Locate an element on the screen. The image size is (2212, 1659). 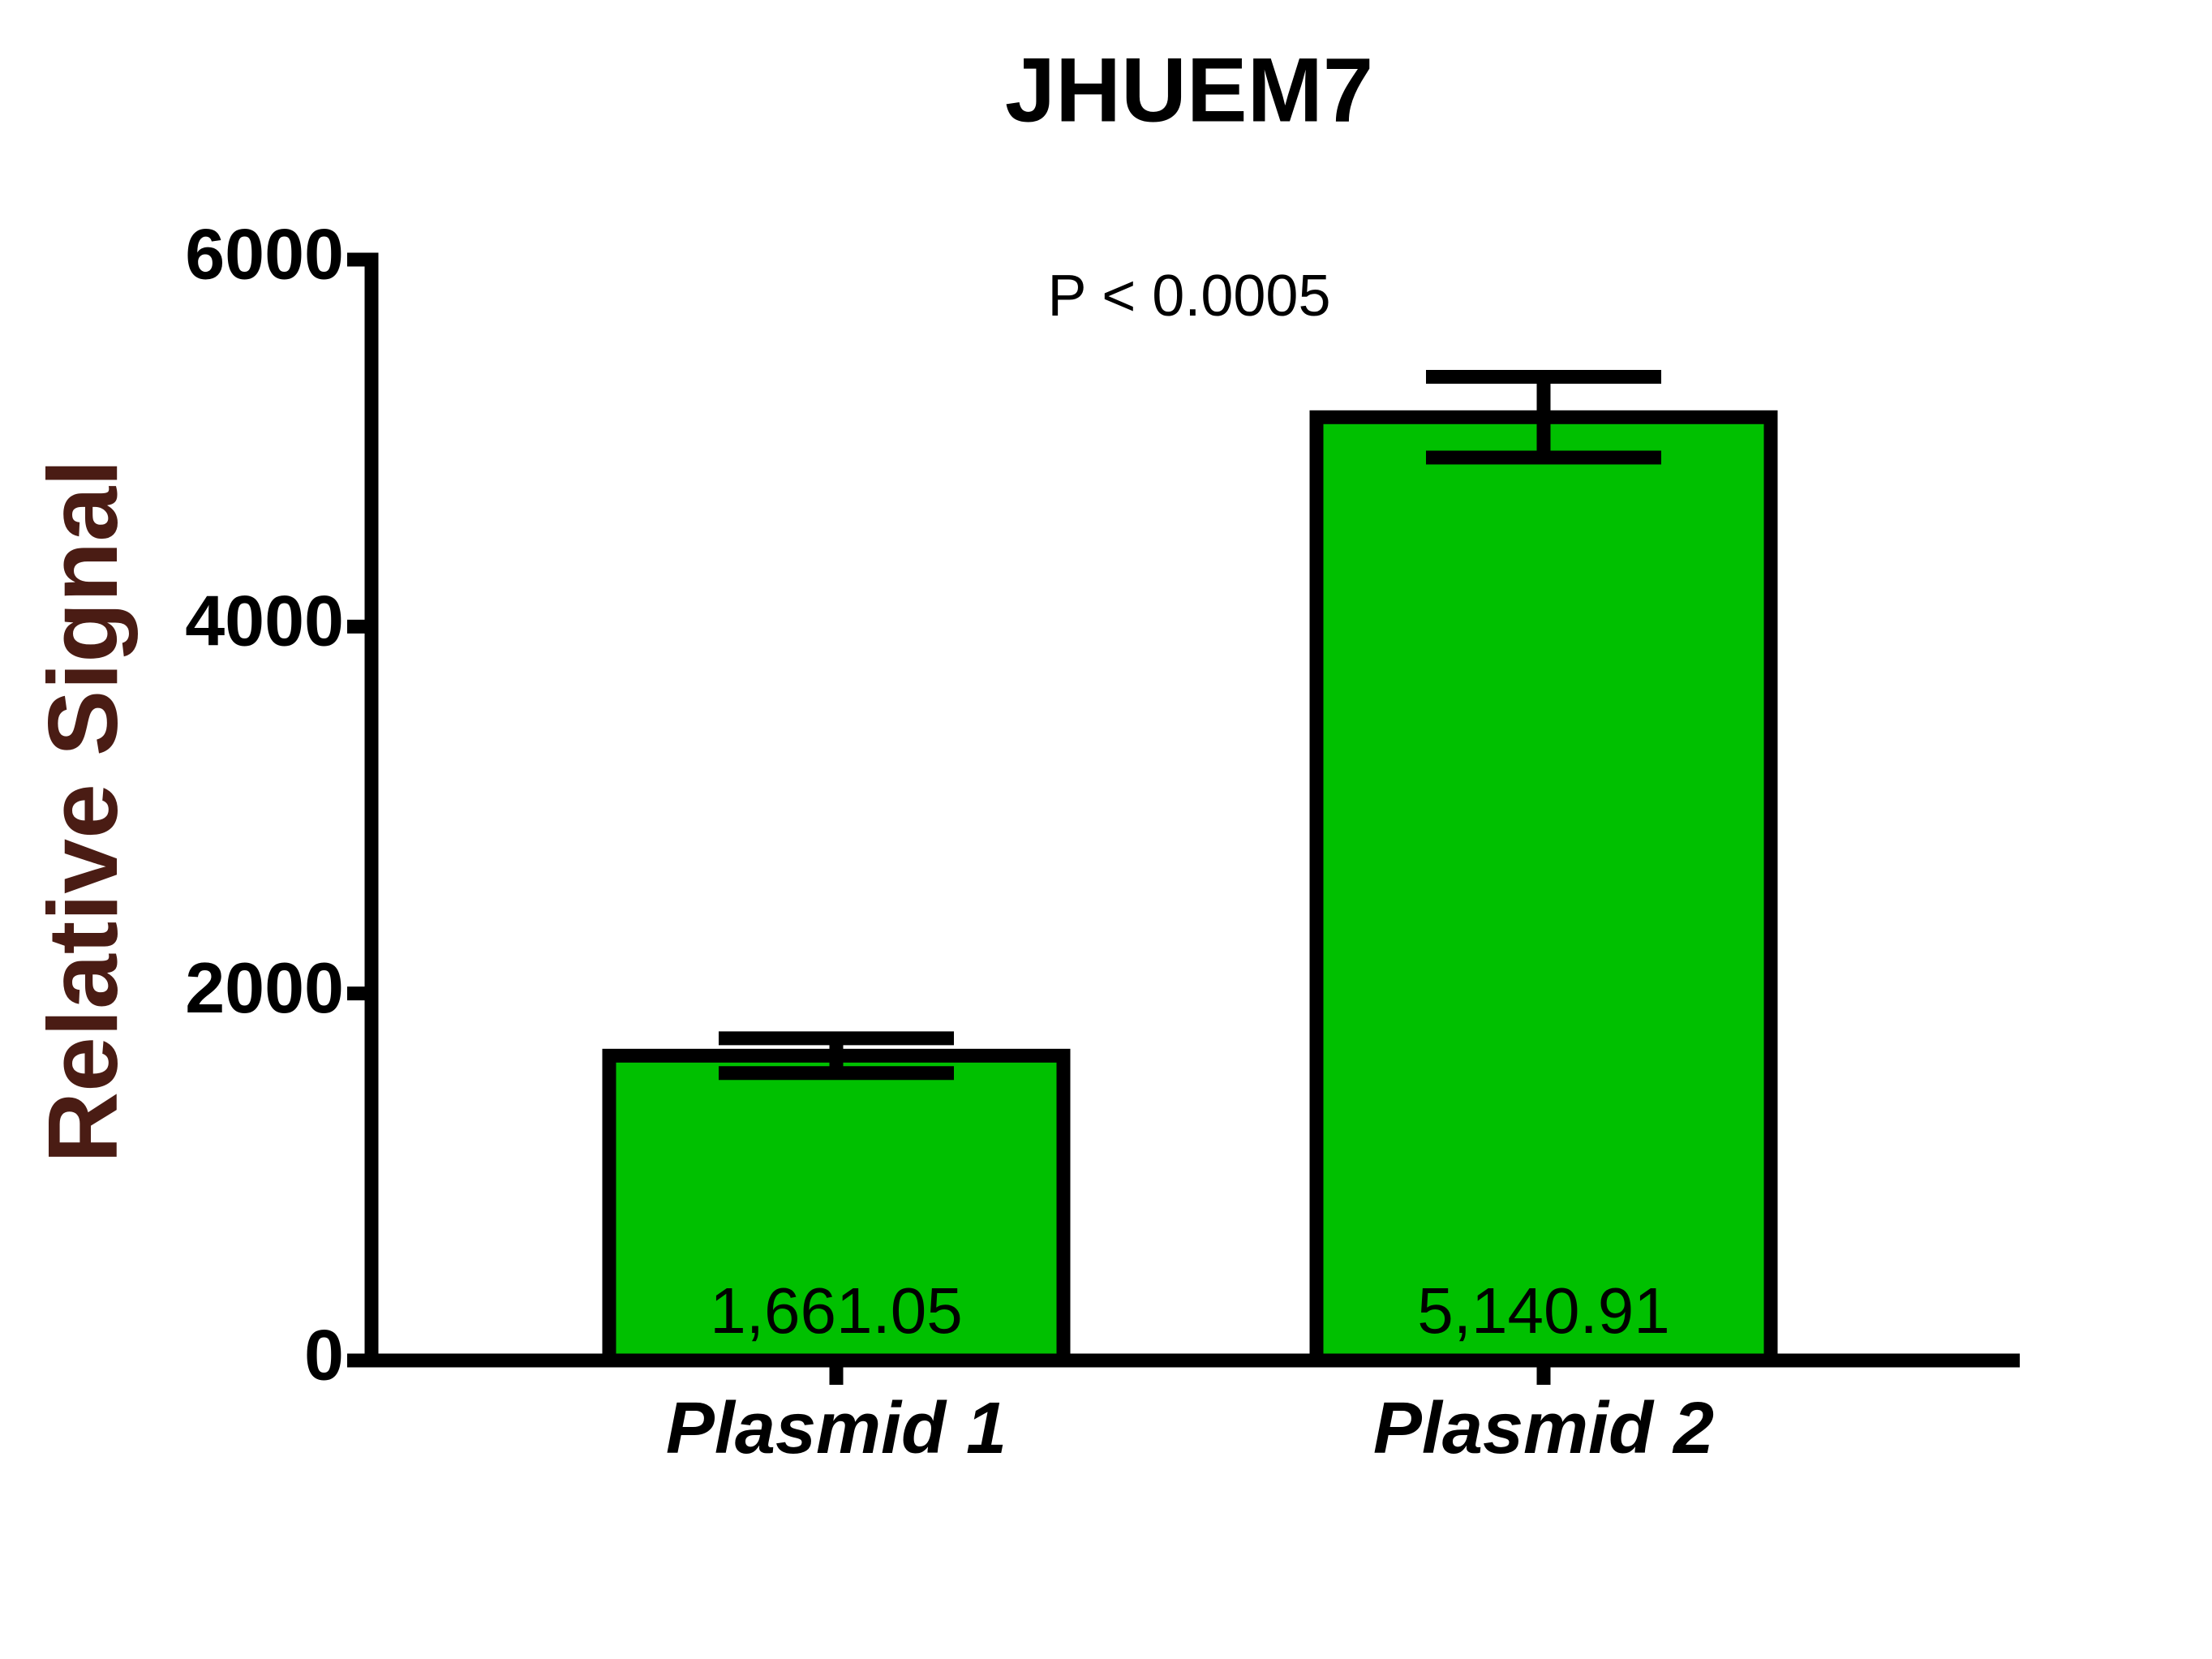
x-tick-label: Plasmid 1 is located at coordinates (836, 1428).